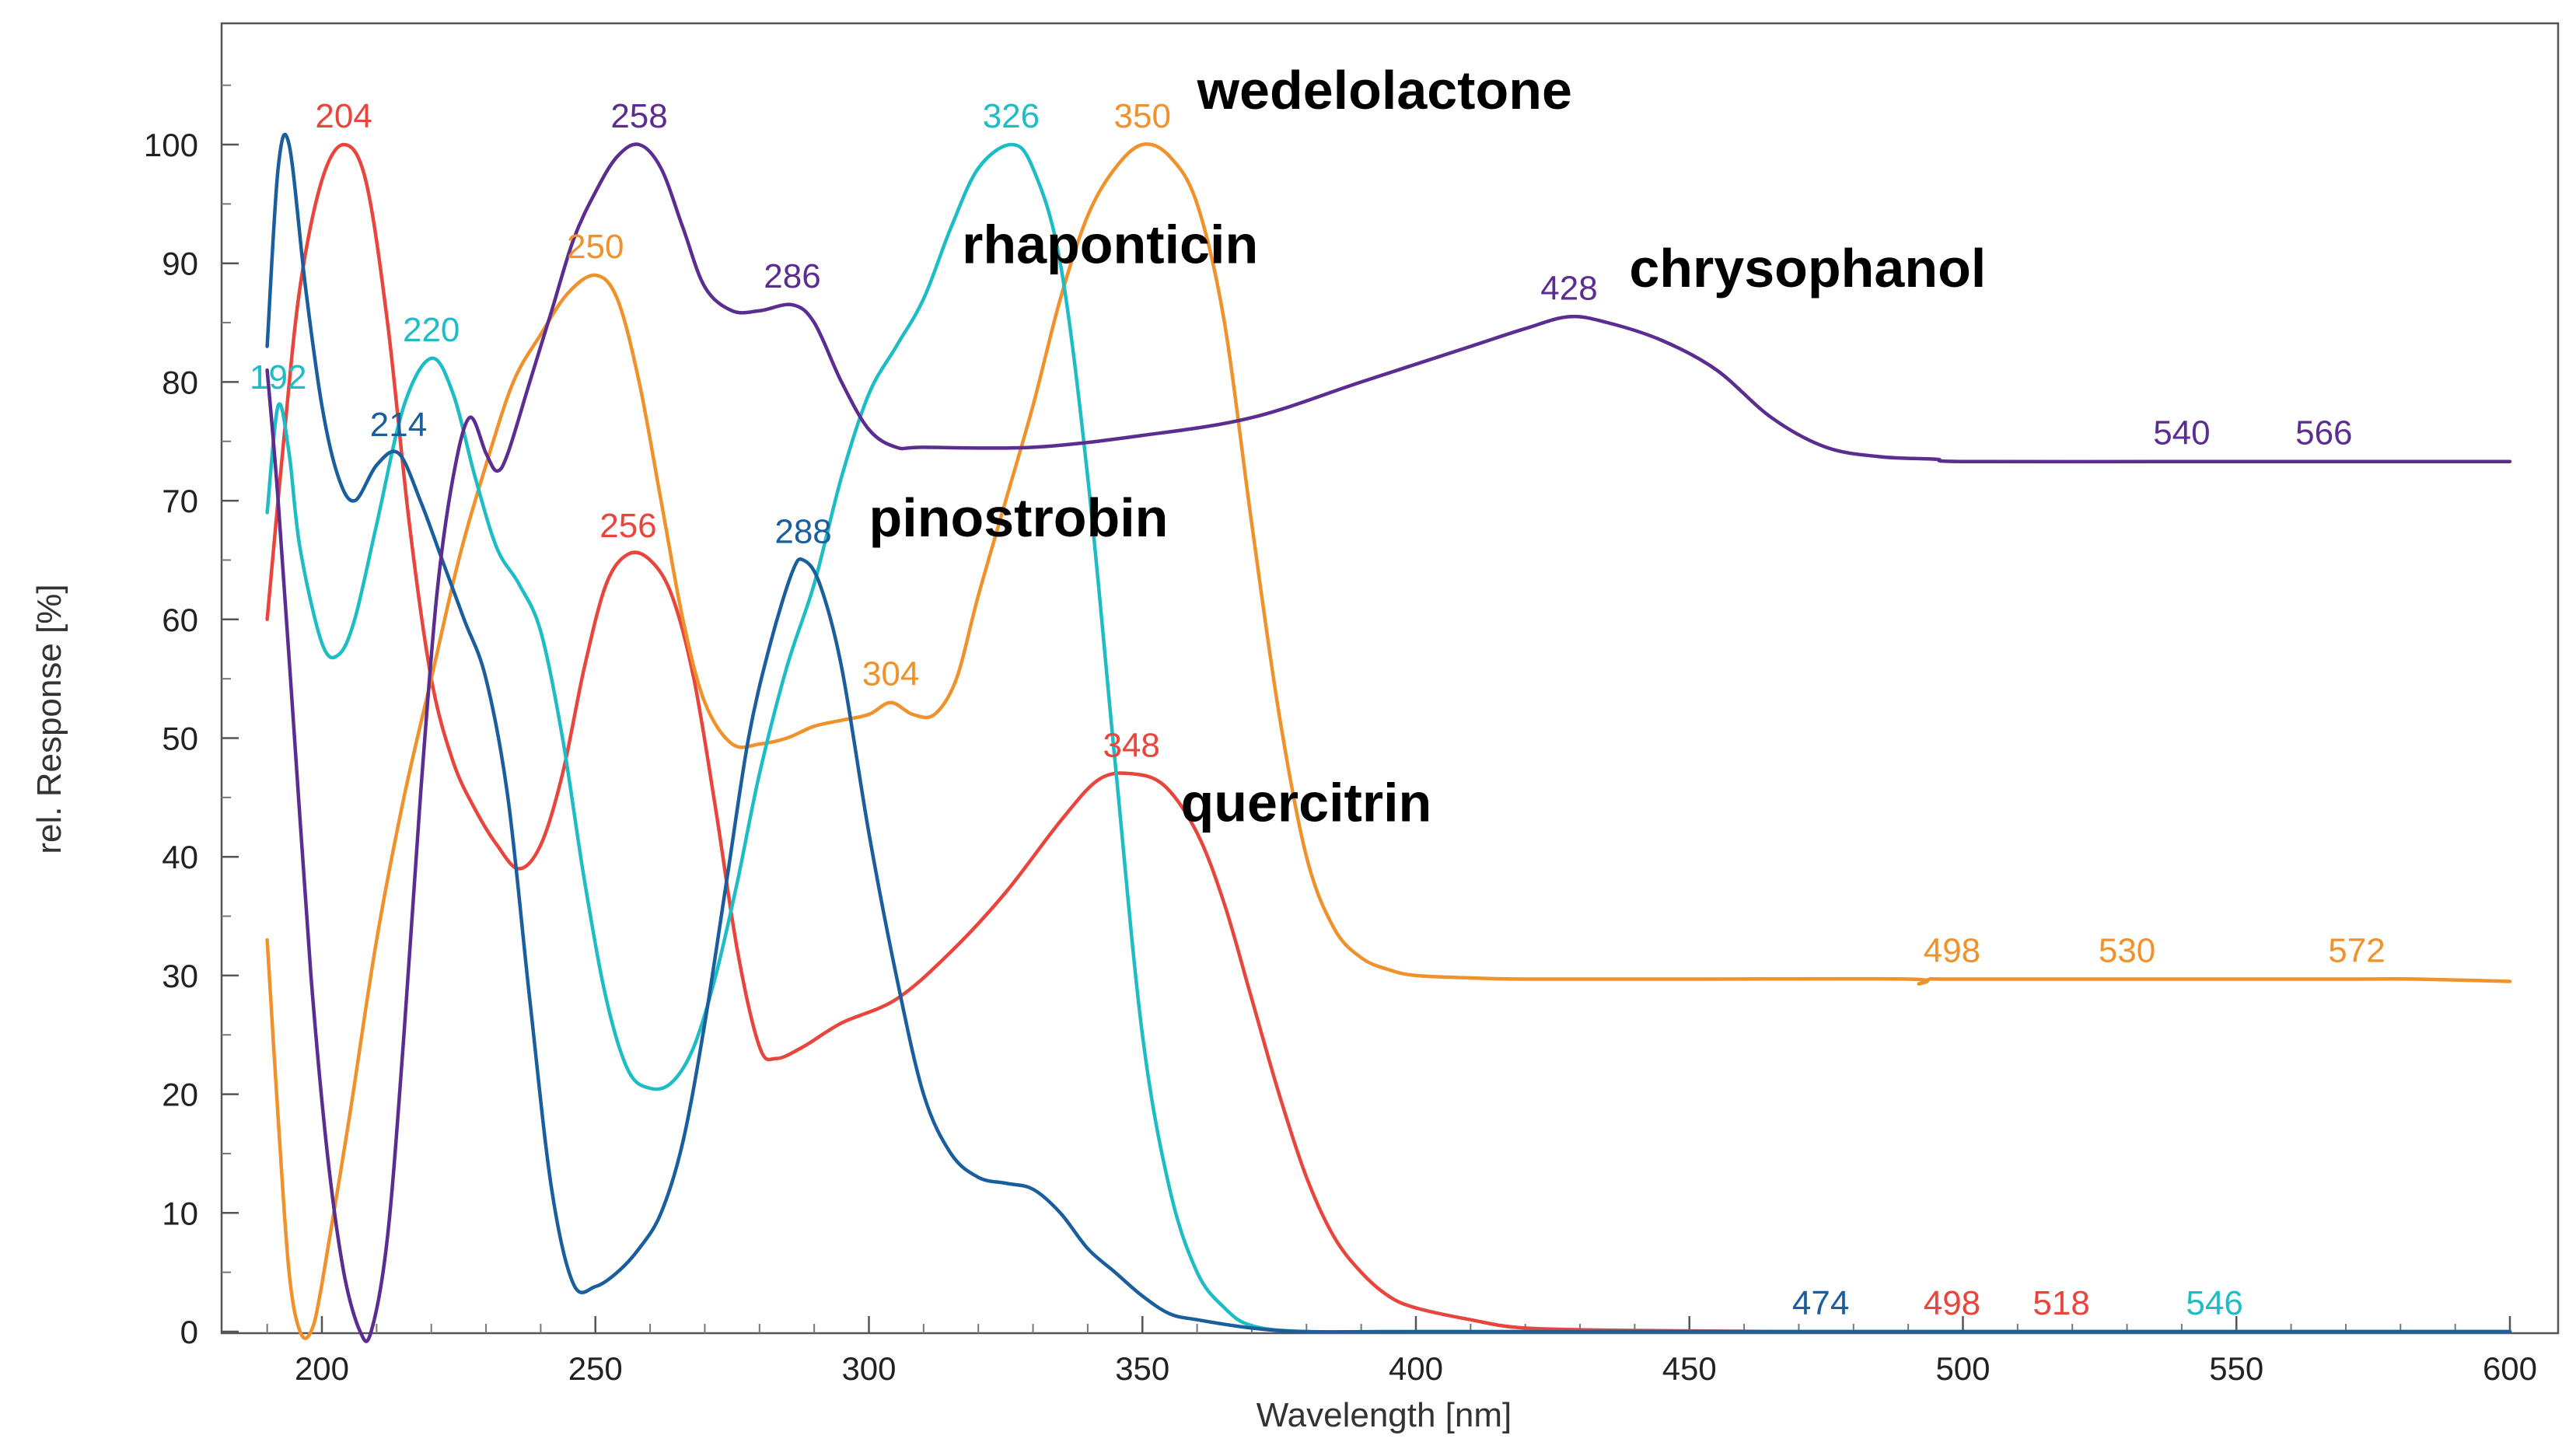 The image size is (2569, 1456). What do you see at coordinates (398, 425) in the screenshot?
I see `peak-label-pinostrobin-214: 214` at bounding box center [398, 425].